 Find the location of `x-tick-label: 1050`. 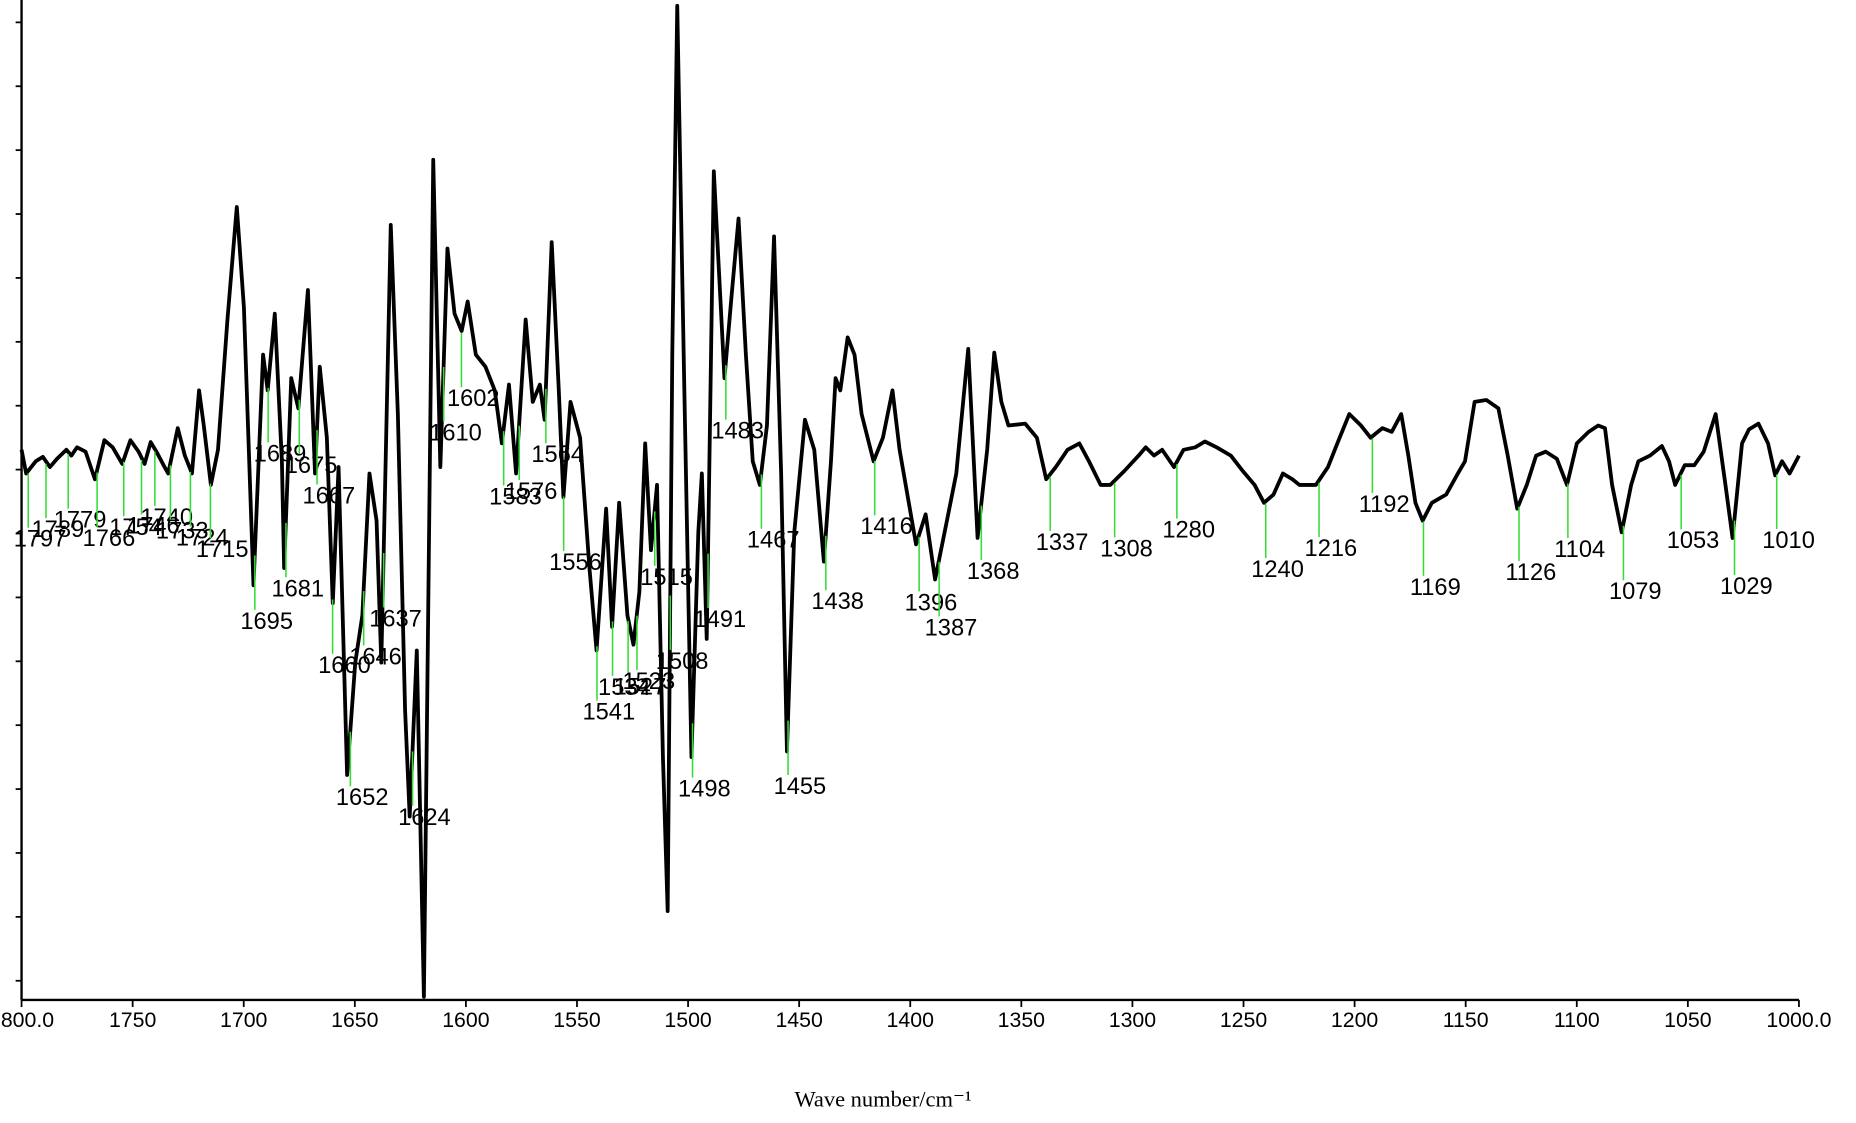

x-tick-label: 1050 is located at coordinates (1688, 1020).